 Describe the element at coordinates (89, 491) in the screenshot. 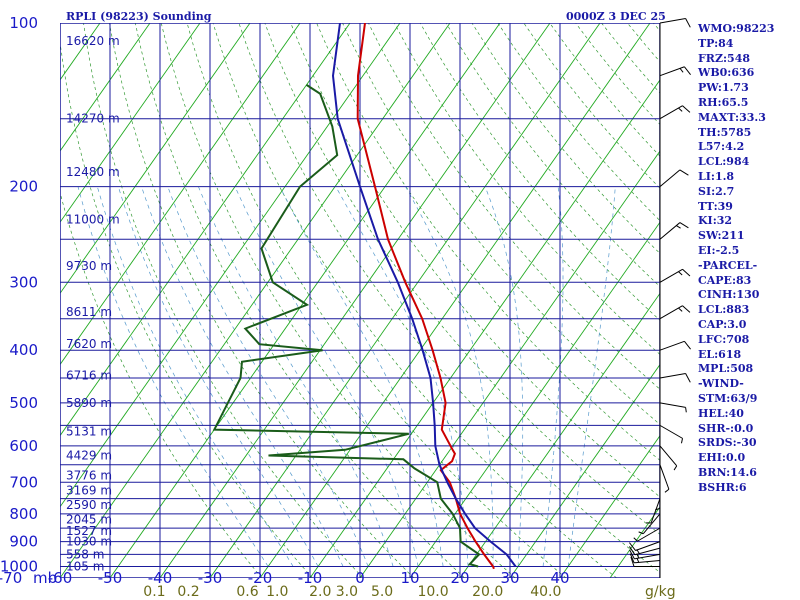

I see `height-label: 3169 m` at that location.